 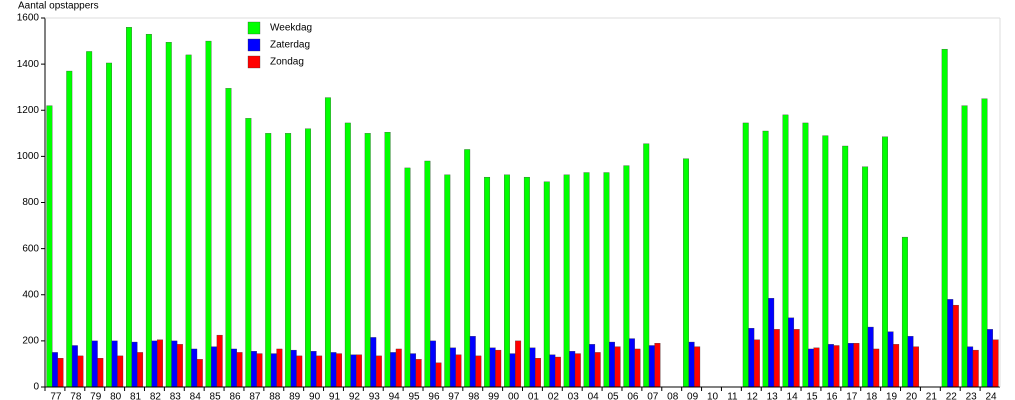 What do you see at coordinates (415, 396) in the screenshot?
I see `x-tick-label: 95` at bounding box center [415, 396].